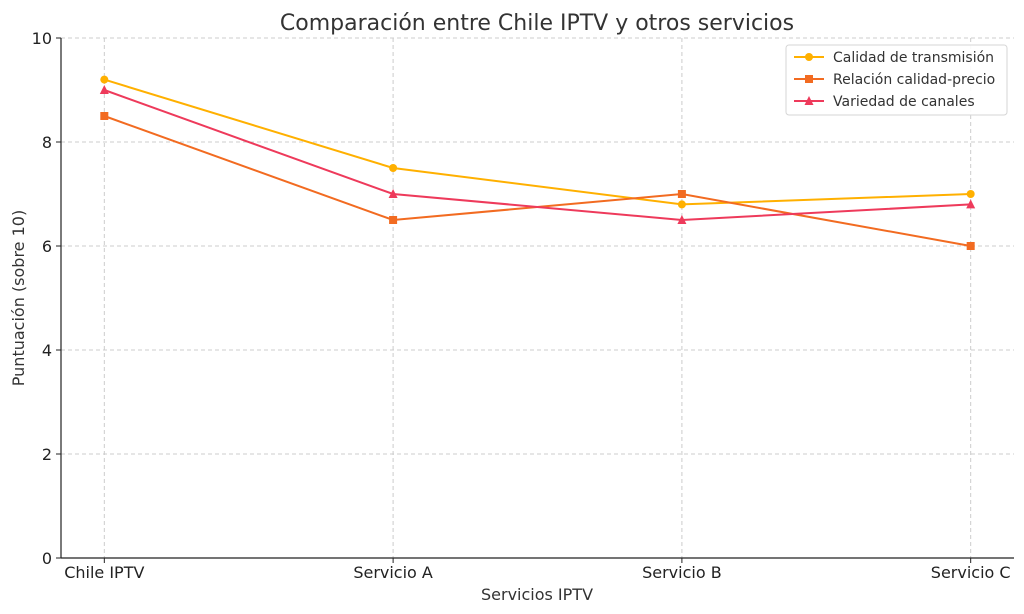 This screenshot has width=1024, height=614. Describe the element at coordinates (18, 298) in the screenshot. I see `y-axis-label: Puntuación (sobre 10)` at that location.